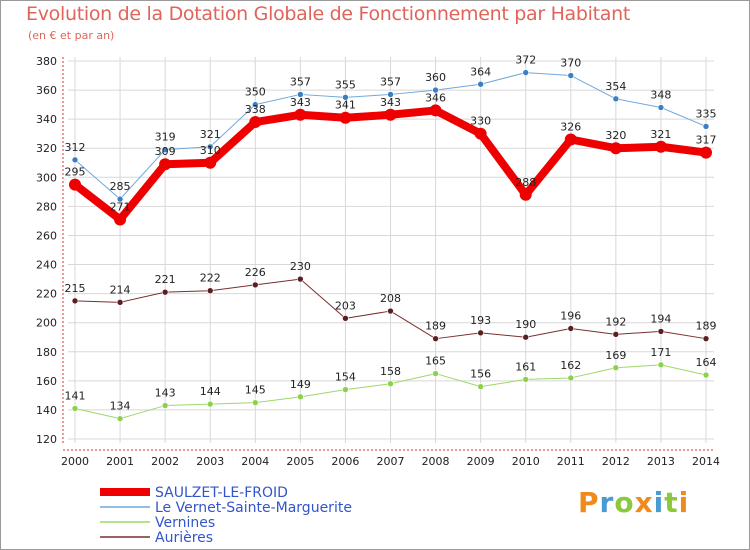  I want to click on data-label: 338, so click(255, 109).